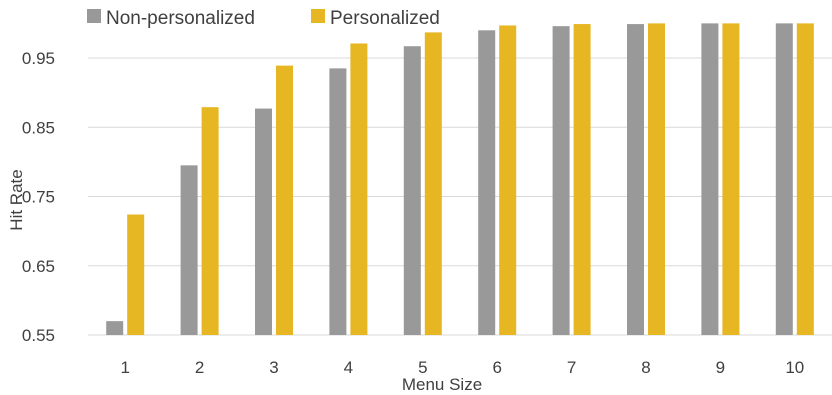 Image resolution: width=832 pixels, height=395 pixels. What do you see at coordinates (38, 58) in the screenshot?
I see `y-tick-label: 0.95` at bounding box center [38, 58].